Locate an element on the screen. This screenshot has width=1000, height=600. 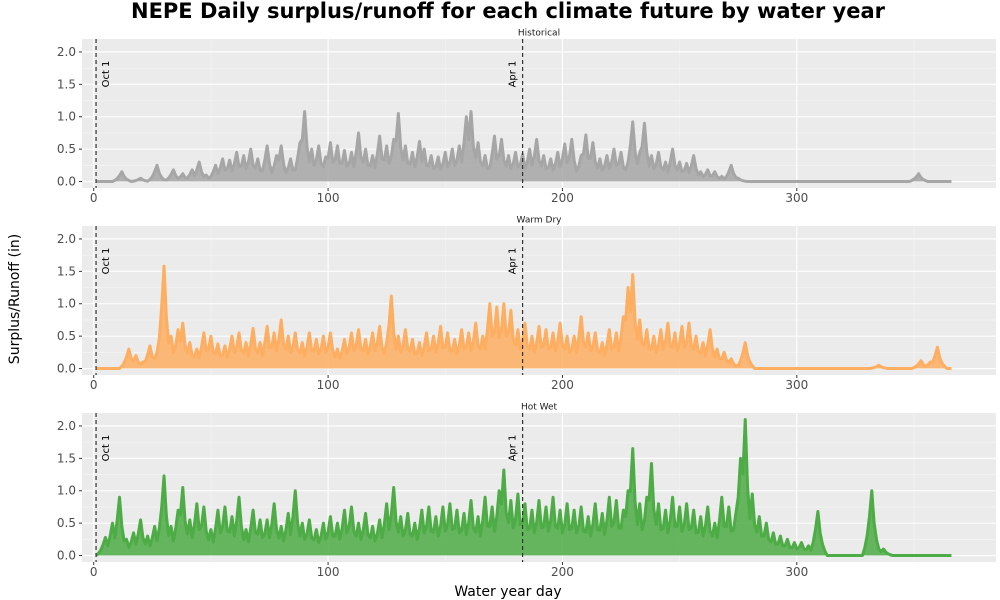
x-axis-title: Water year day is located at coordinates (507, 592).